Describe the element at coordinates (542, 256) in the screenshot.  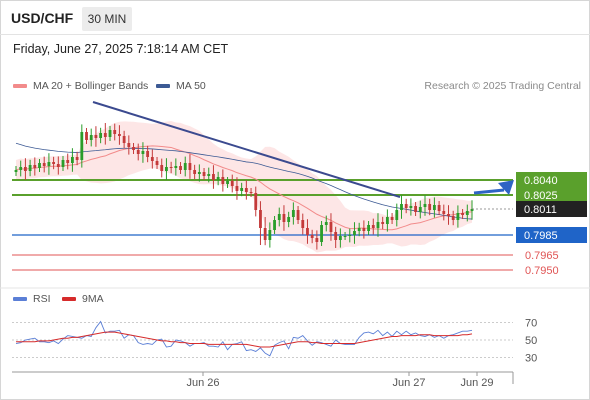
I see `level-label-support: 0.7965` at that location.